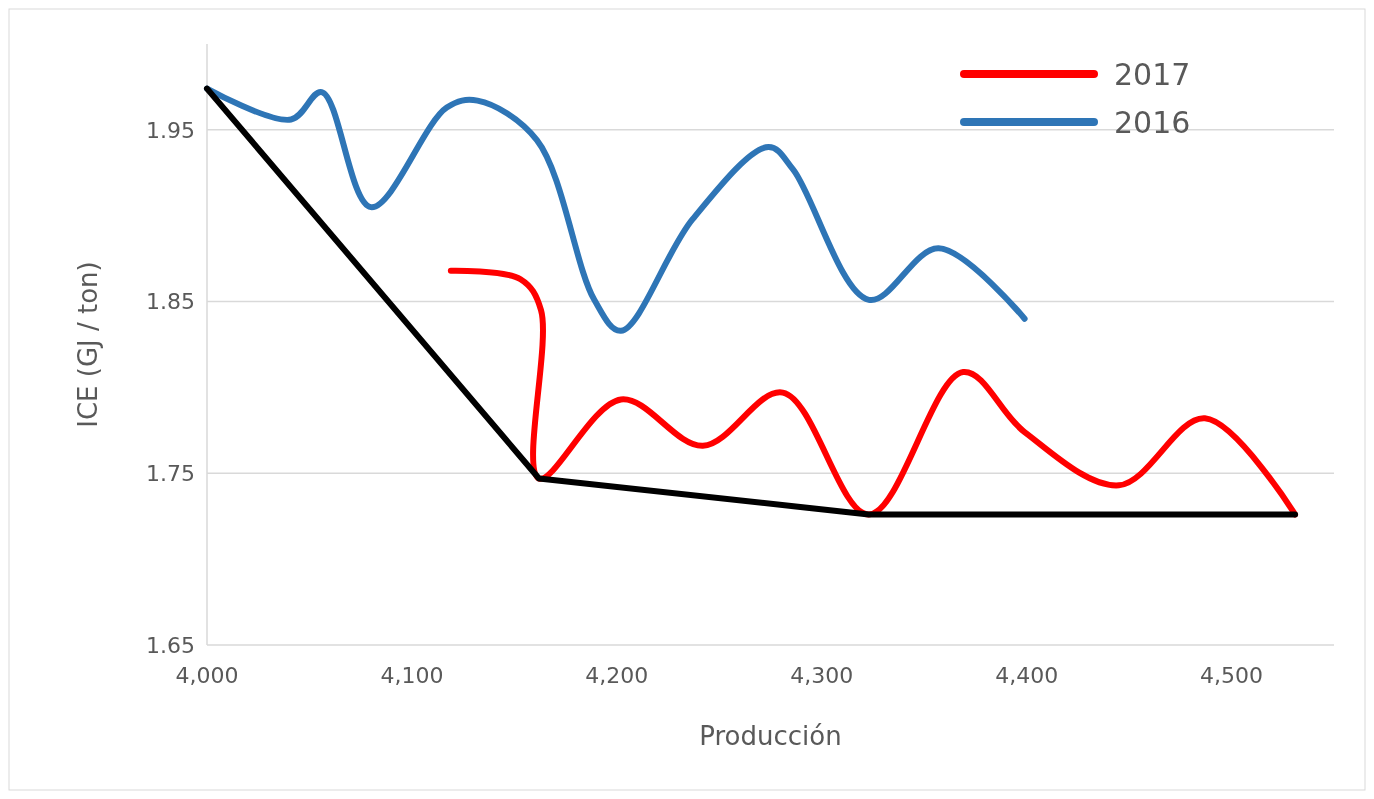 This screenshot has height=799, width=1374. I want to click on x-tick-label: 4,100, so click(412, 675).